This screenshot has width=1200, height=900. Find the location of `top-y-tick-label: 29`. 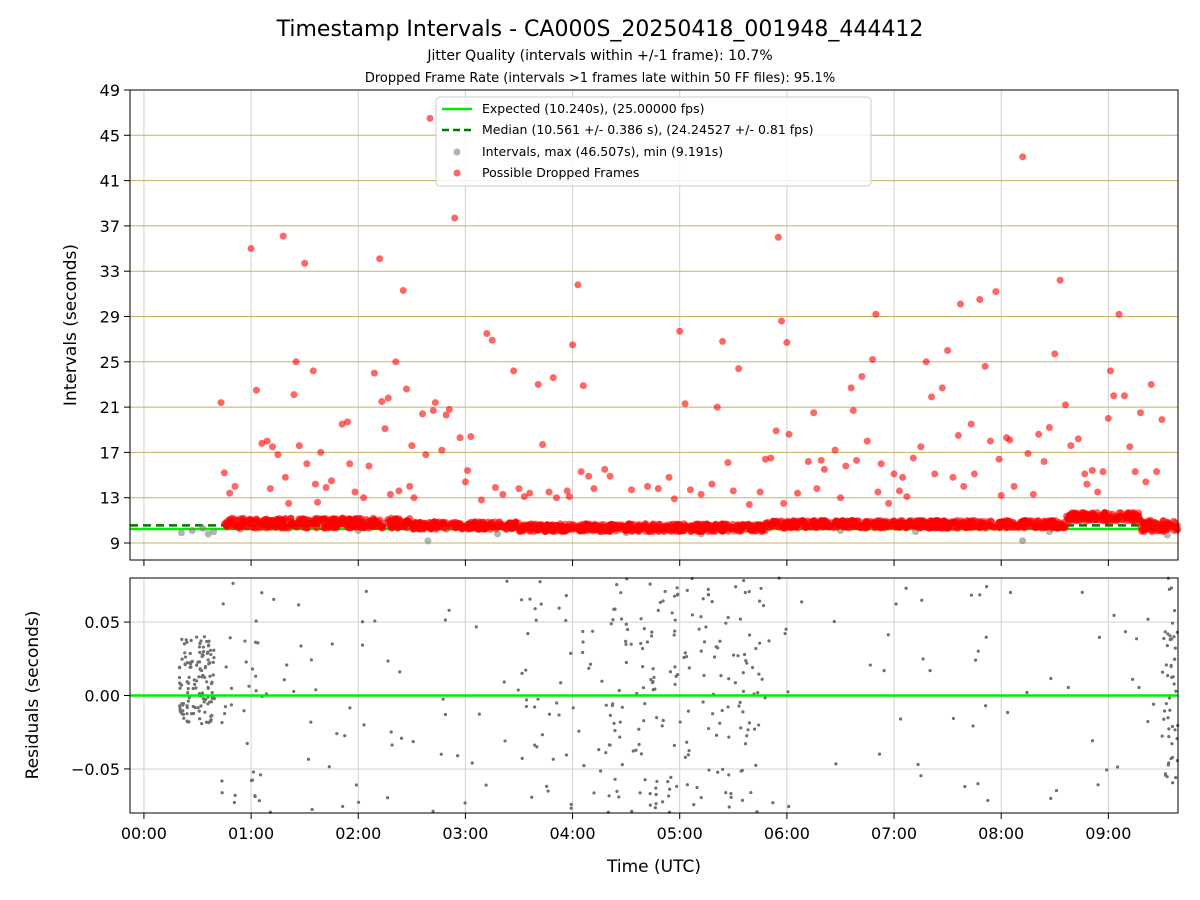

top-y-tick-label: 29 is located at coordinates (110, 317).